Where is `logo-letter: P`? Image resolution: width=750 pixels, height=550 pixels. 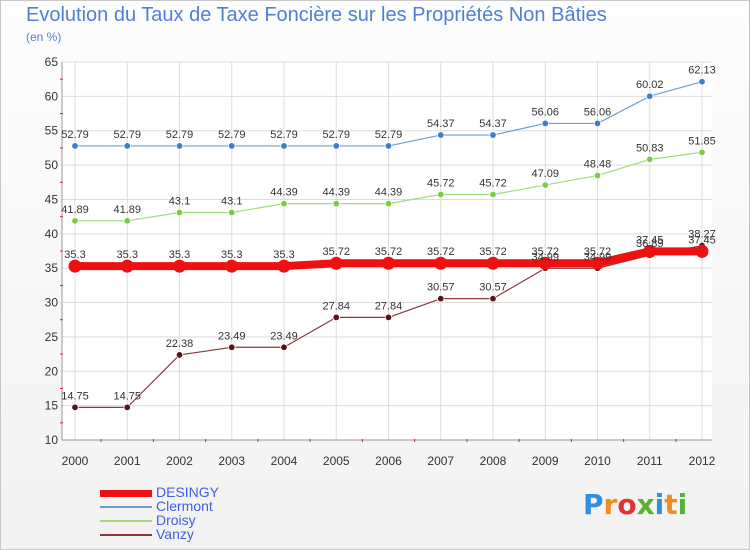 logo-letter: P is located at coordinates (593, 504).